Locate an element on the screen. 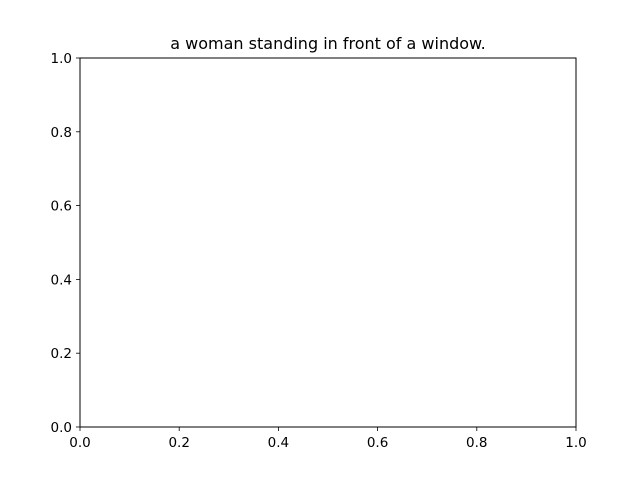 Image resolution: width=640 pixels, height=480 pixels. x-tick-label: 0.8 is located at coordinates (476, 443).